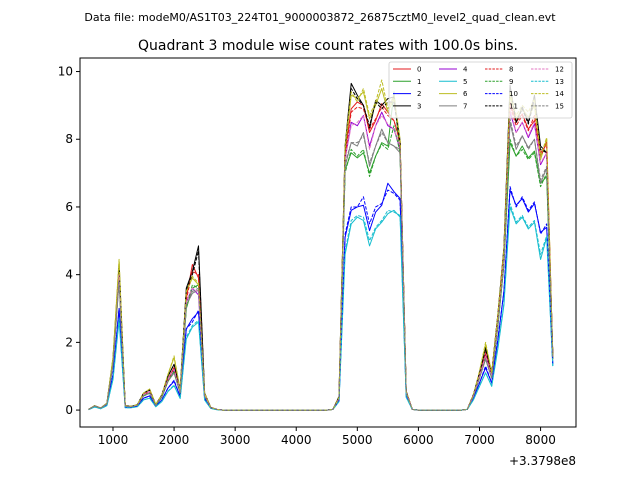 This screenshot has width=640, height=480. What do you see at coordinates (419, 82) in the screenshot?
I see `legend-label-1: 1` at bounding box center [419, 82].